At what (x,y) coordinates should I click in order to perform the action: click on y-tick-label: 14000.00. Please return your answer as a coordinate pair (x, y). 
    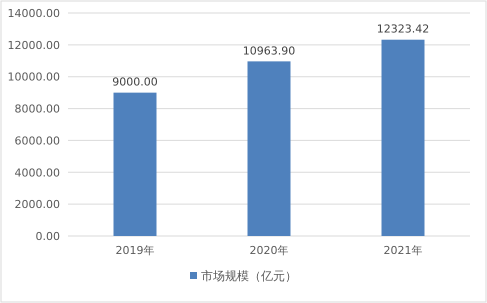
    Looking at the image, I should click on (34, 13).